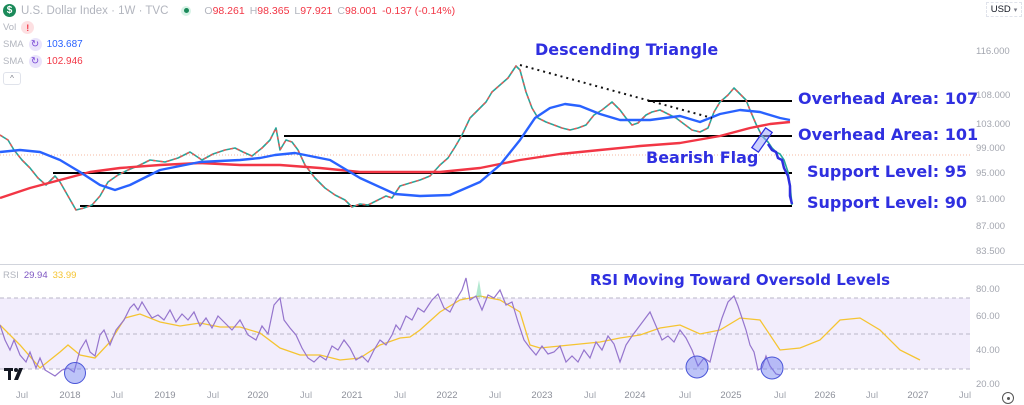 This screenshot has height=405, width=1024. What do you see at coordinates (13, 44) in the screenshot?
I see `sma1-label: SMA` at bounding box center [13, 44].